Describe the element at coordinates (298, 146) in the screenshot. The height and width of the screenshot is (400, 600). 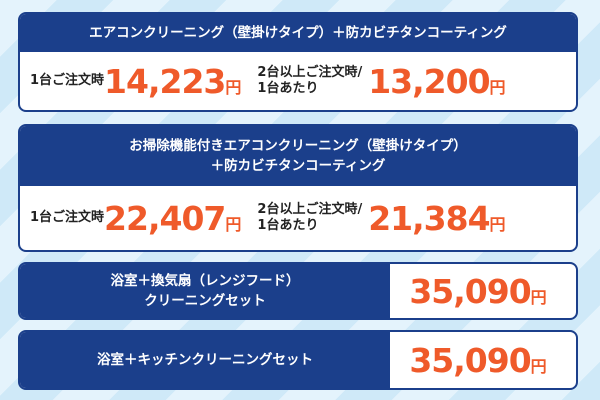
I see `title-line: お掃除機能付きエアコンクリーニング（壁掛けタイプ）` at that location.